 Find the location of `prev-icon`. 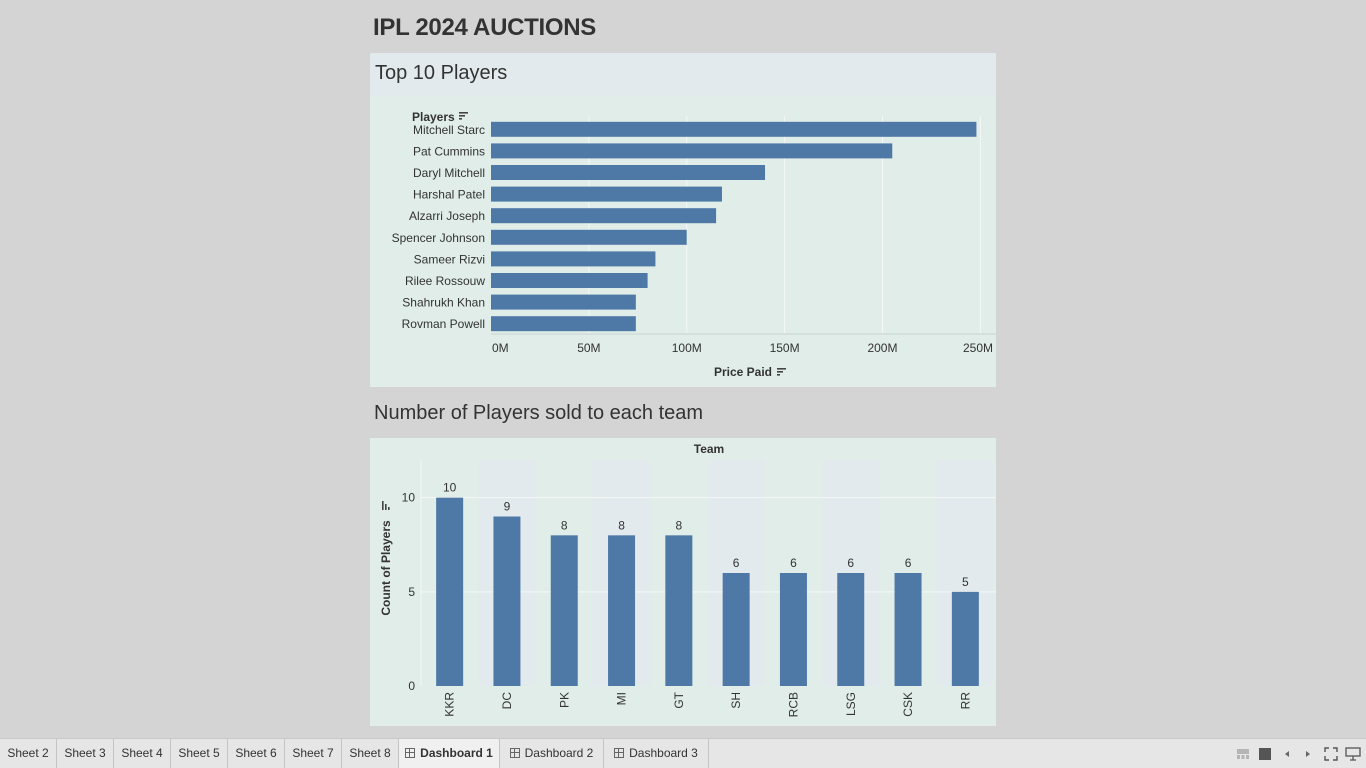

prev-icon is located at coordinates (1287, 754).